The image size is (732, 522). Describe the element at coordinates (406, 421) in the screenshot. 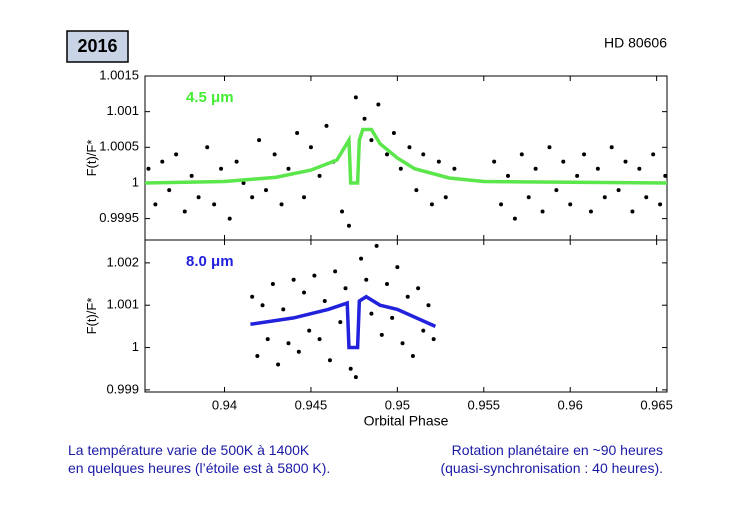

I see `x-axis-label: Orbital Phase` at that location.